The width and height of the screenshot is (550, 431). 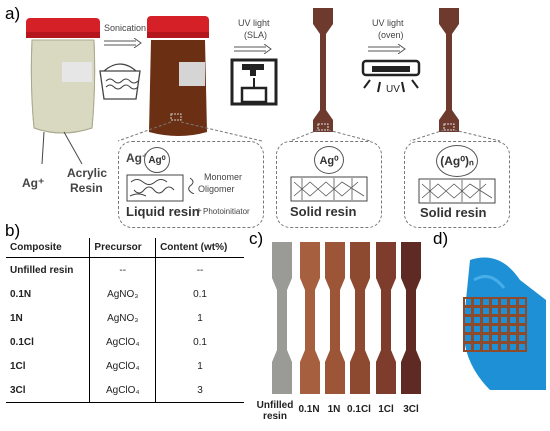 What do you see at coordinates (48, 342) in the screenshot?
I see `cell-composite: 0.1Cl` at bounding box center [48, 342].